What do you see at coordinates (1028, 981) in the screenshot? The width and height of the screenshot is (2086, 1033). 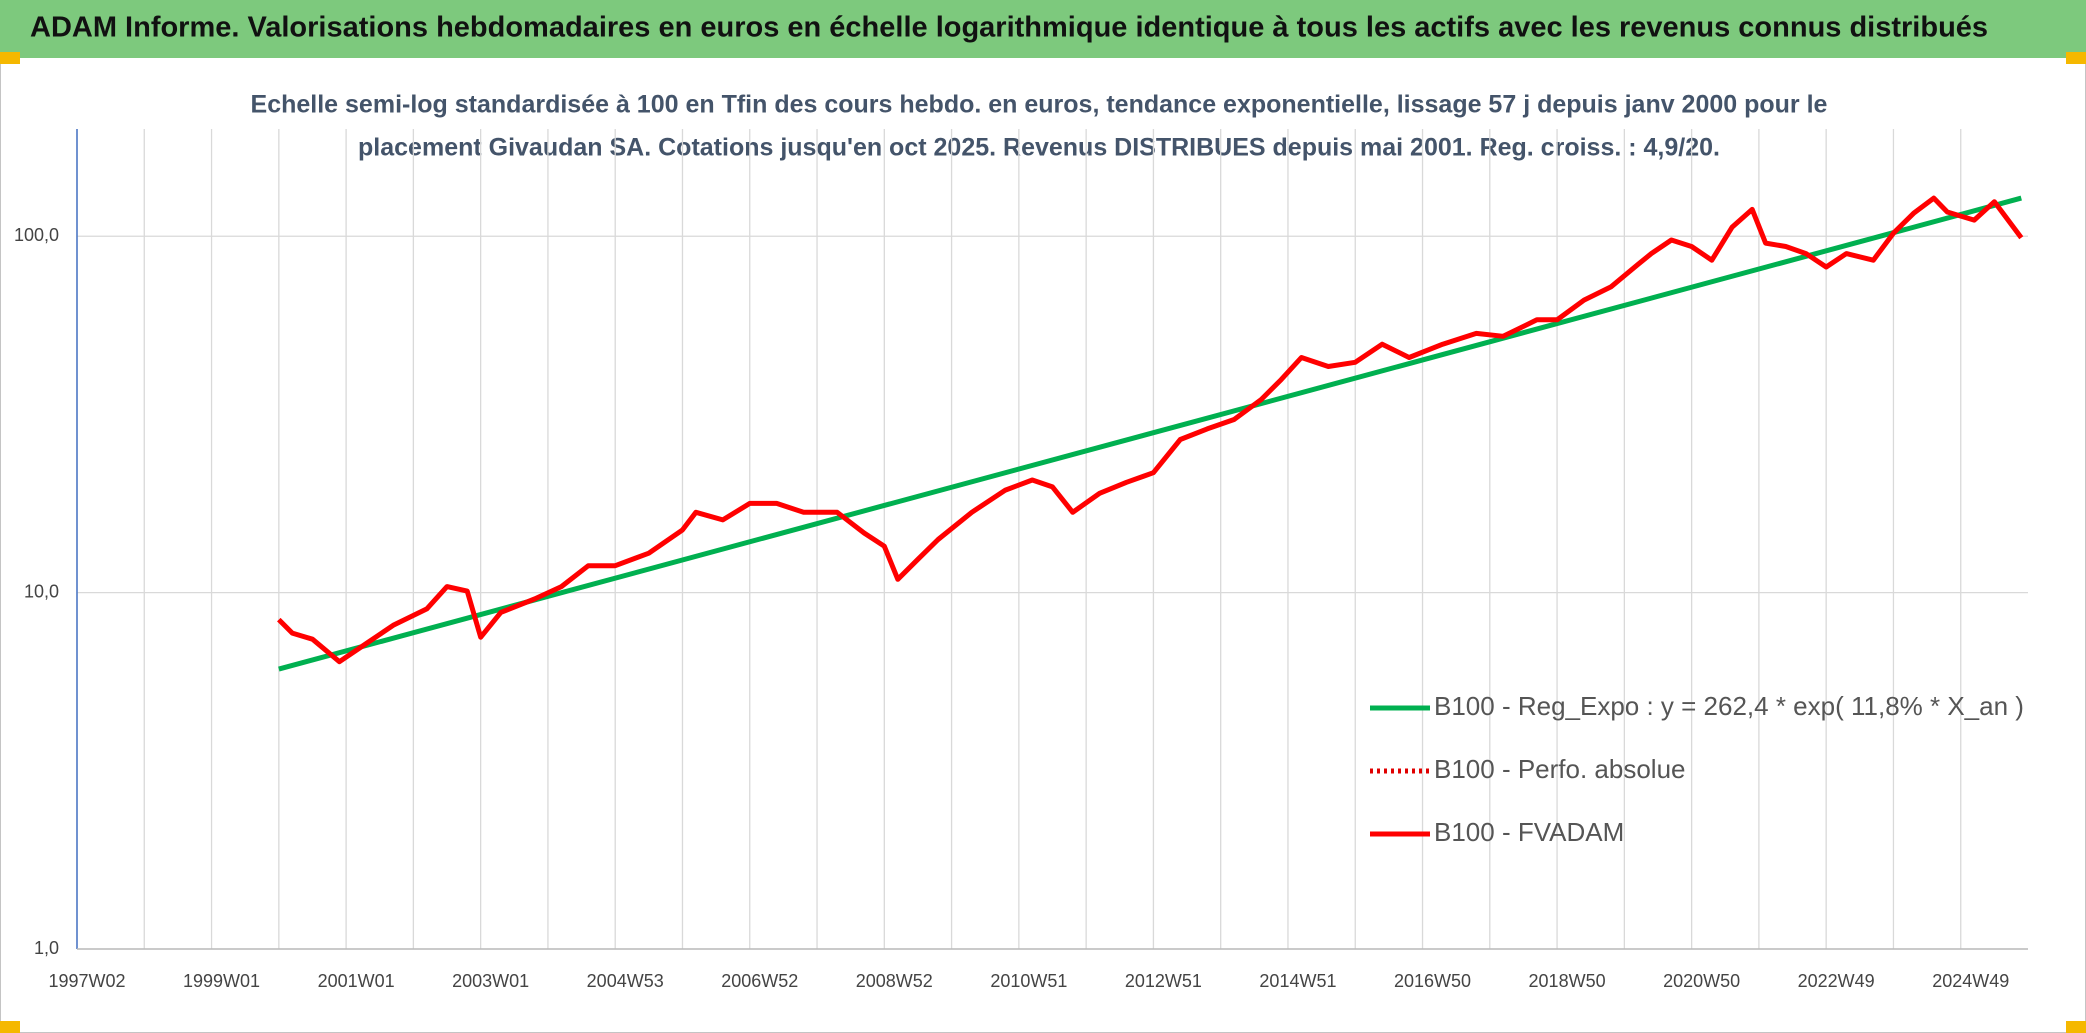 I see `x-tick-label: 2010W51` at bounding box center [1028, 981].